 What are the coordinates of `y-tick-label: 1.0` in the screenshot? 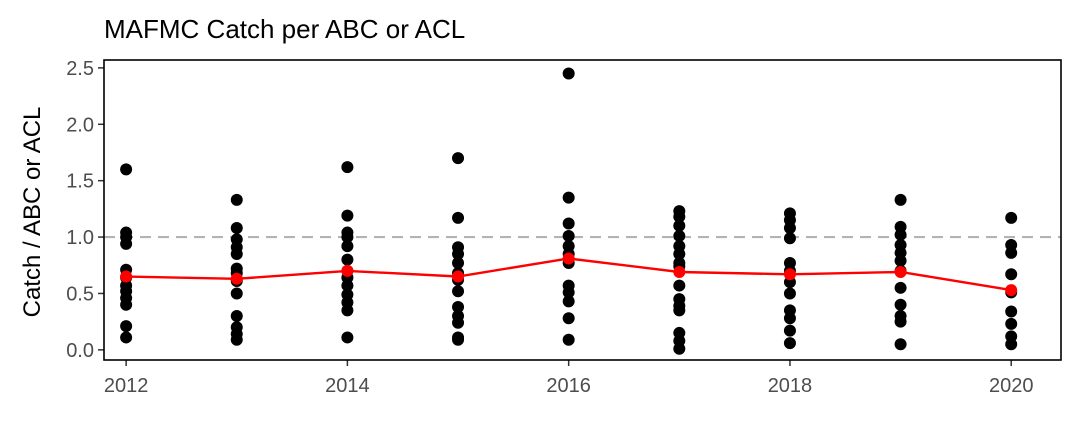 It's located at (80, 238).